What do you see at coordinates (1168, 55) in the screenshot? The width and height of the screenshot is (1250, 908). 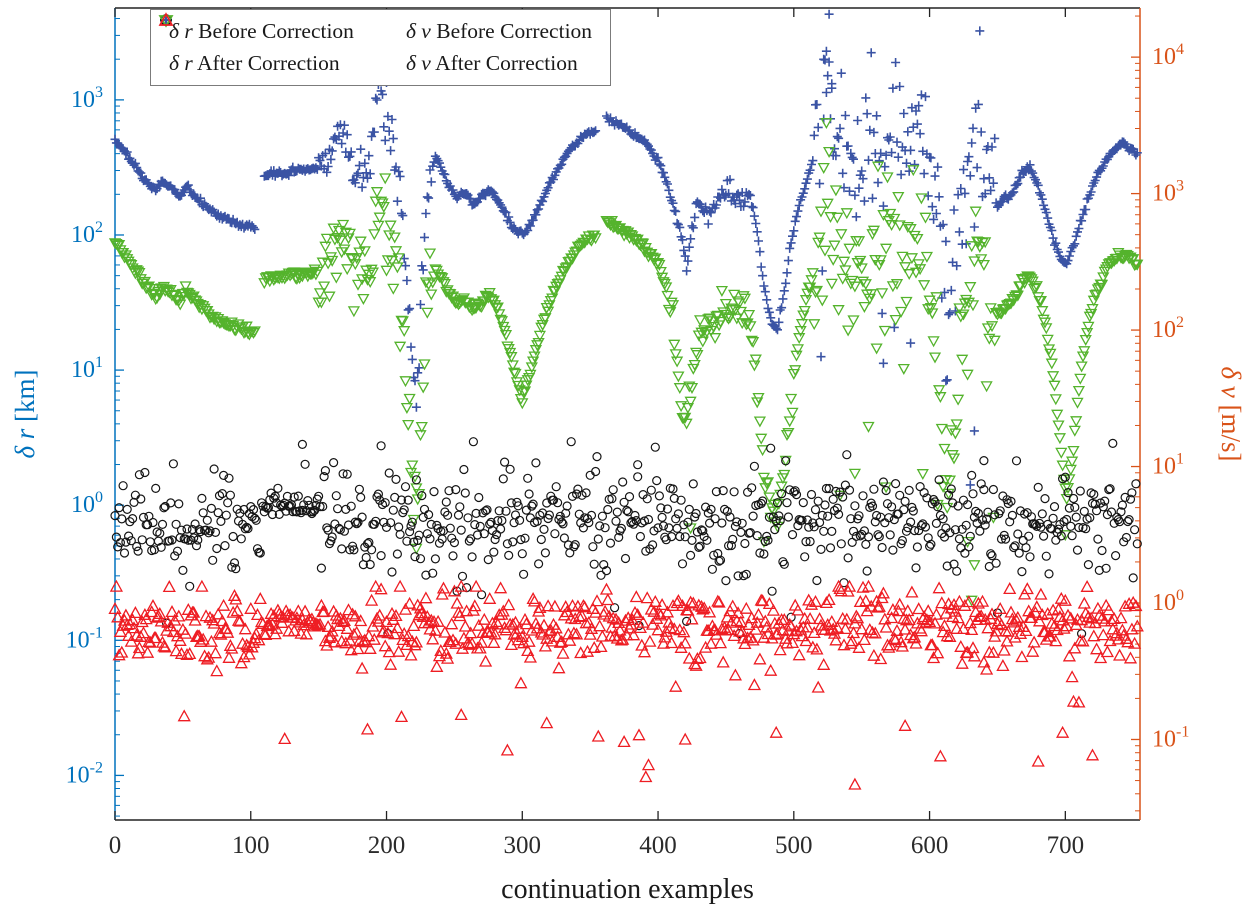 I see `y-tick-label-right: 10⁴` at bounding box center [1168, 55].